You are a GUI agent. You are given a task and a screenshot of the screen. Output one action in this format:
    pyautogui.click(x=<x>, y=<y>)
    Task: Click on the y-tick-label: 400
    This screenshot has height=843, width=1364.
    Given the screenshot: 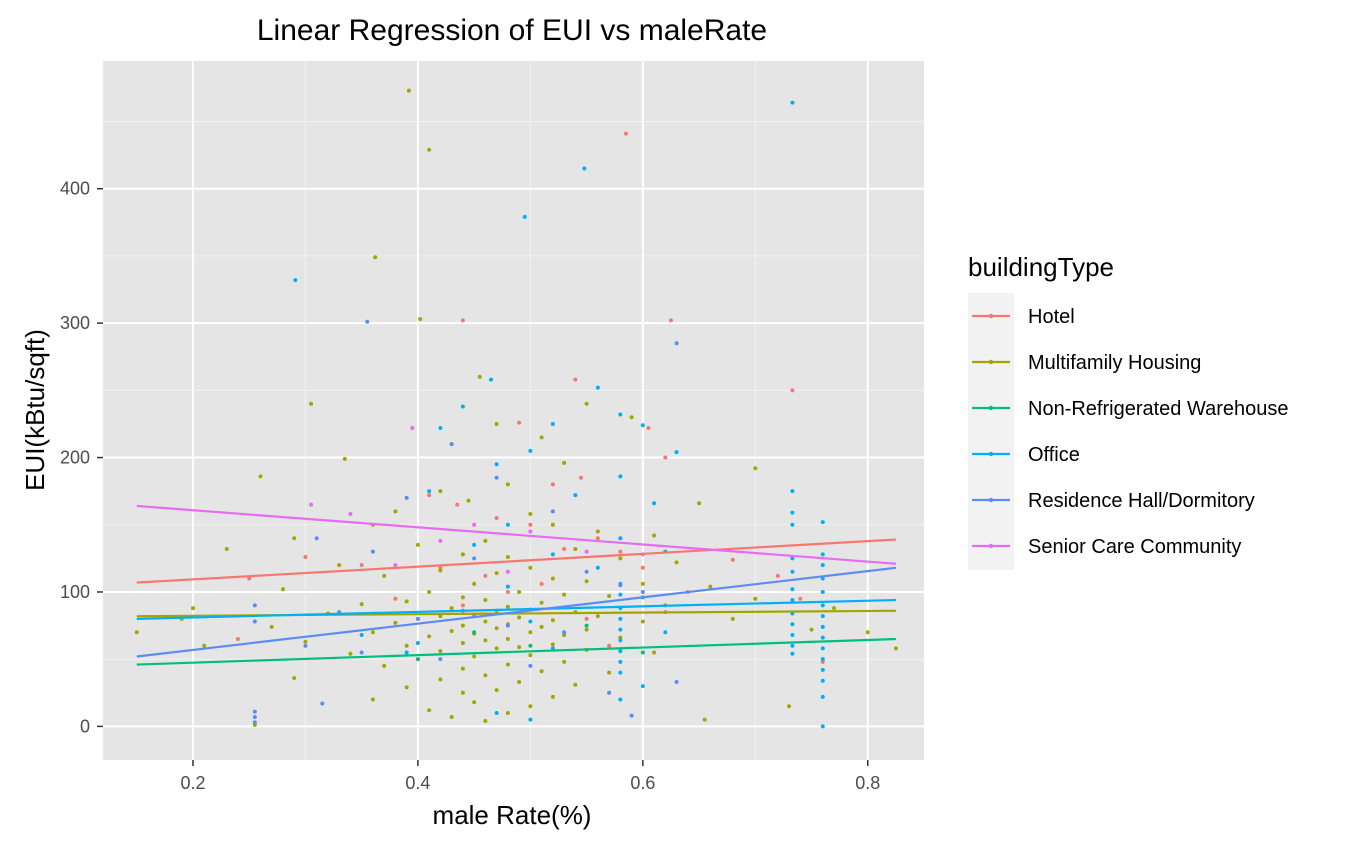 What is the action you would take?
    pyautogui.click(x=75, y=189)
    